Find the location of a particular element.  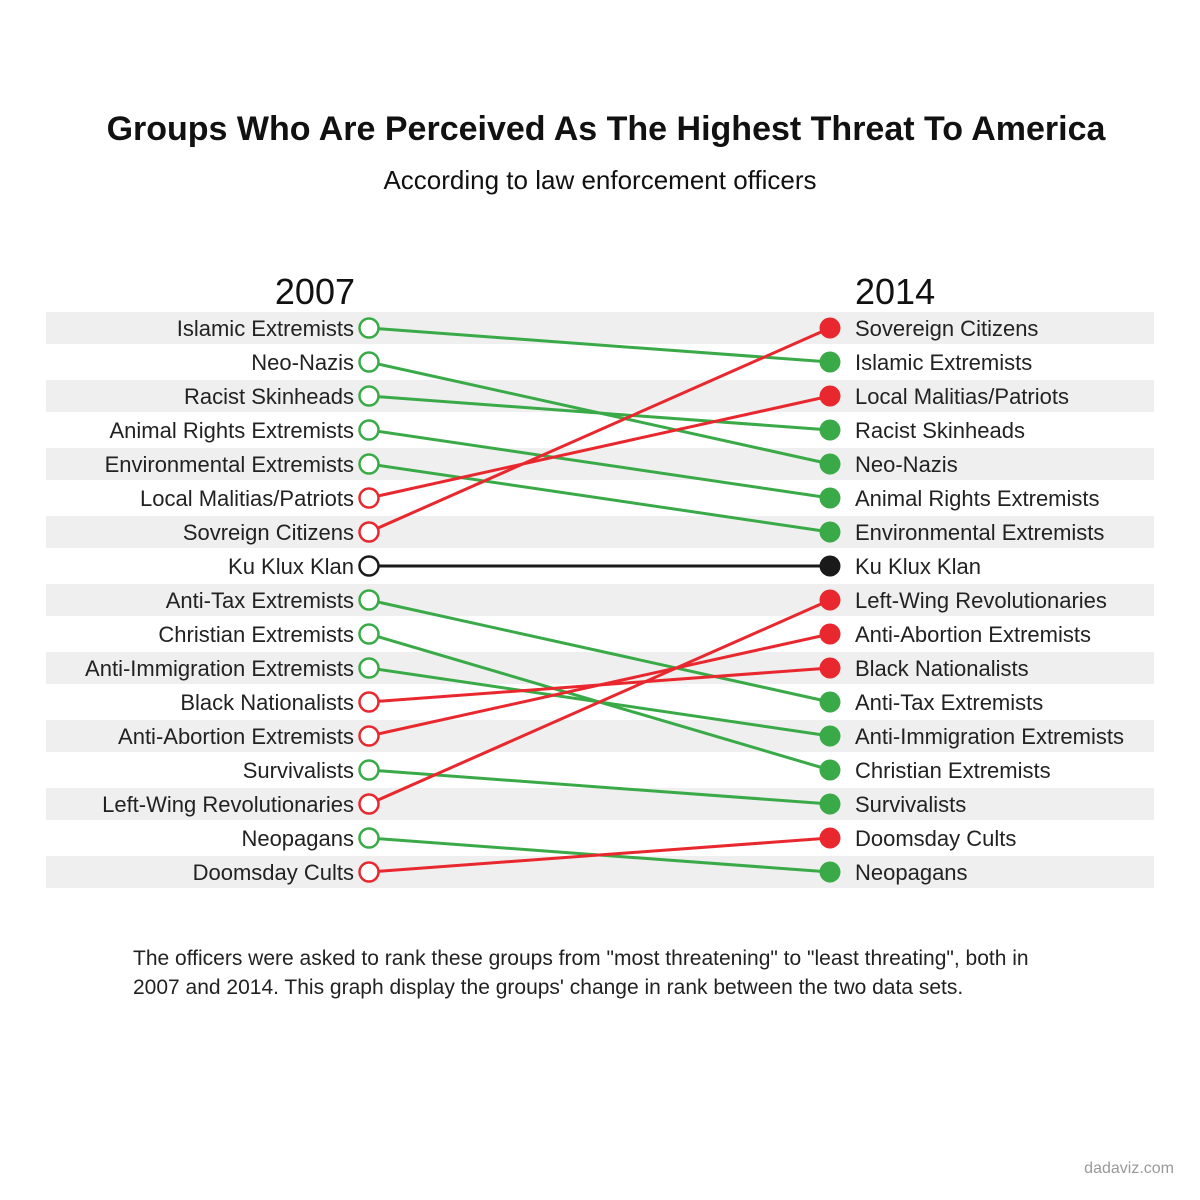

slope-line-islamic-extremists is located at coordinates (599, 345).